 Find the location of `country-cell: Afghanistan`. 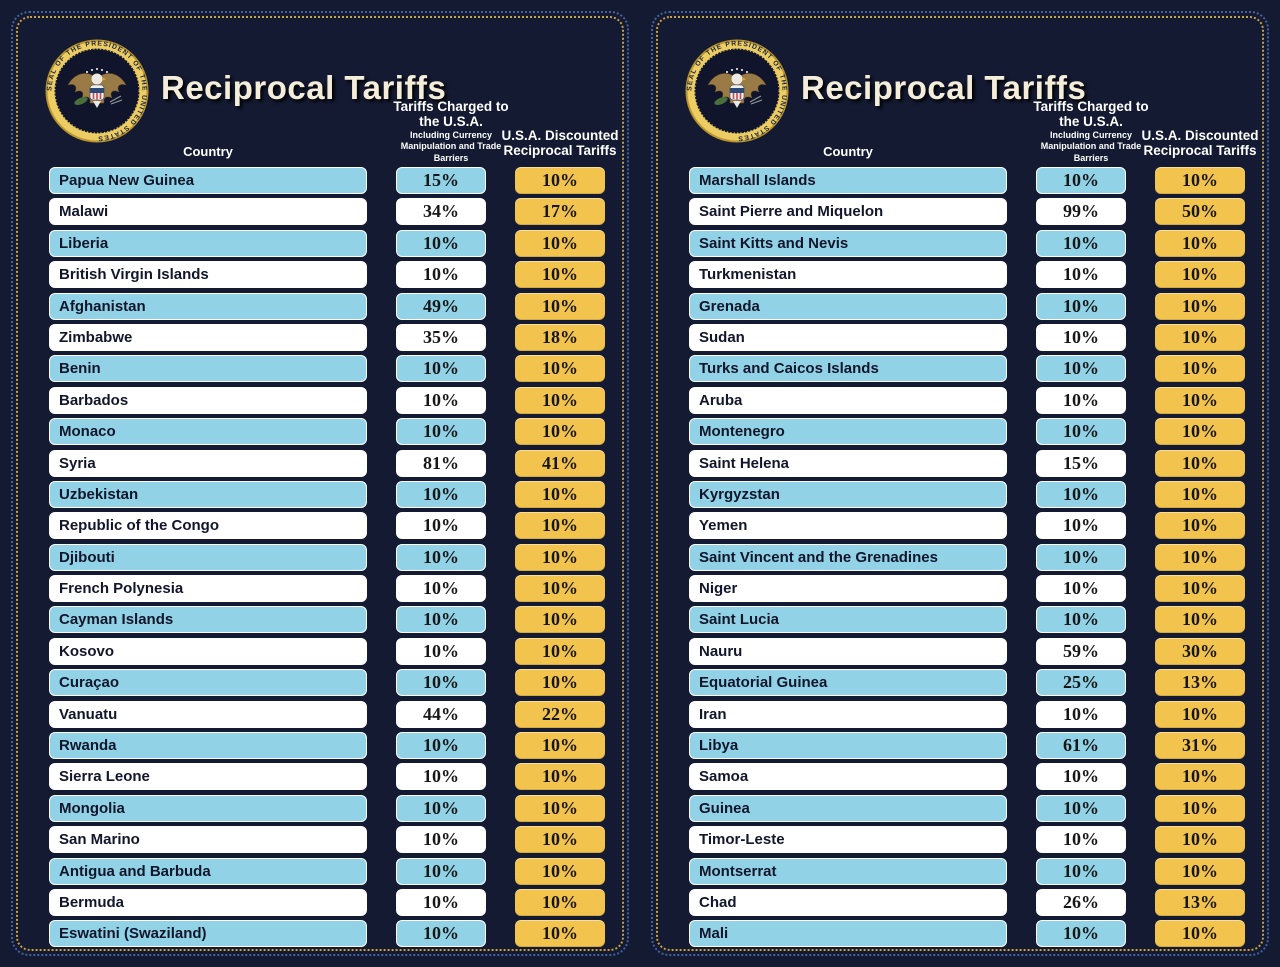

country-cell: Afghanistan is located at coordinates (208, 306).